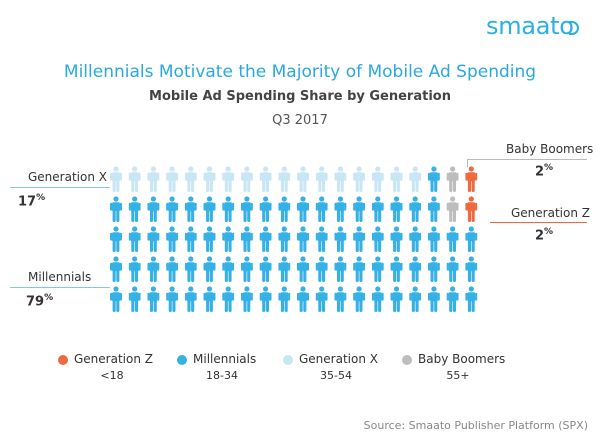 This screenshot has width=600, height=446. What do you see at coordinates (338, 359) in the screenshot?
I see `legend-genx-name: Generation X` at bounding box center [338, 359].